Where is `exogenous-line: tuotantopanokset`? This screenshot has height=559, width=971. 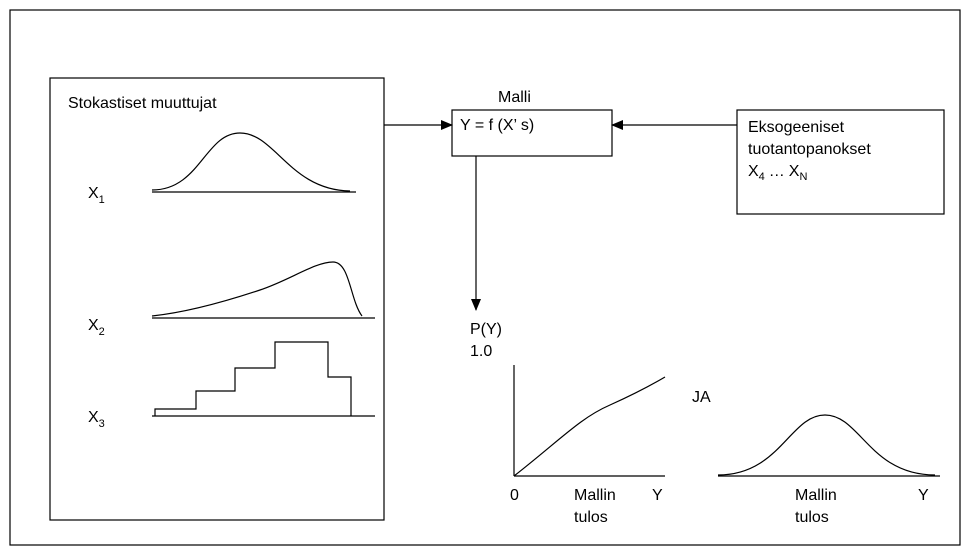
exogenous-line: tuotantopanokset is located at coordinates (809, 149).